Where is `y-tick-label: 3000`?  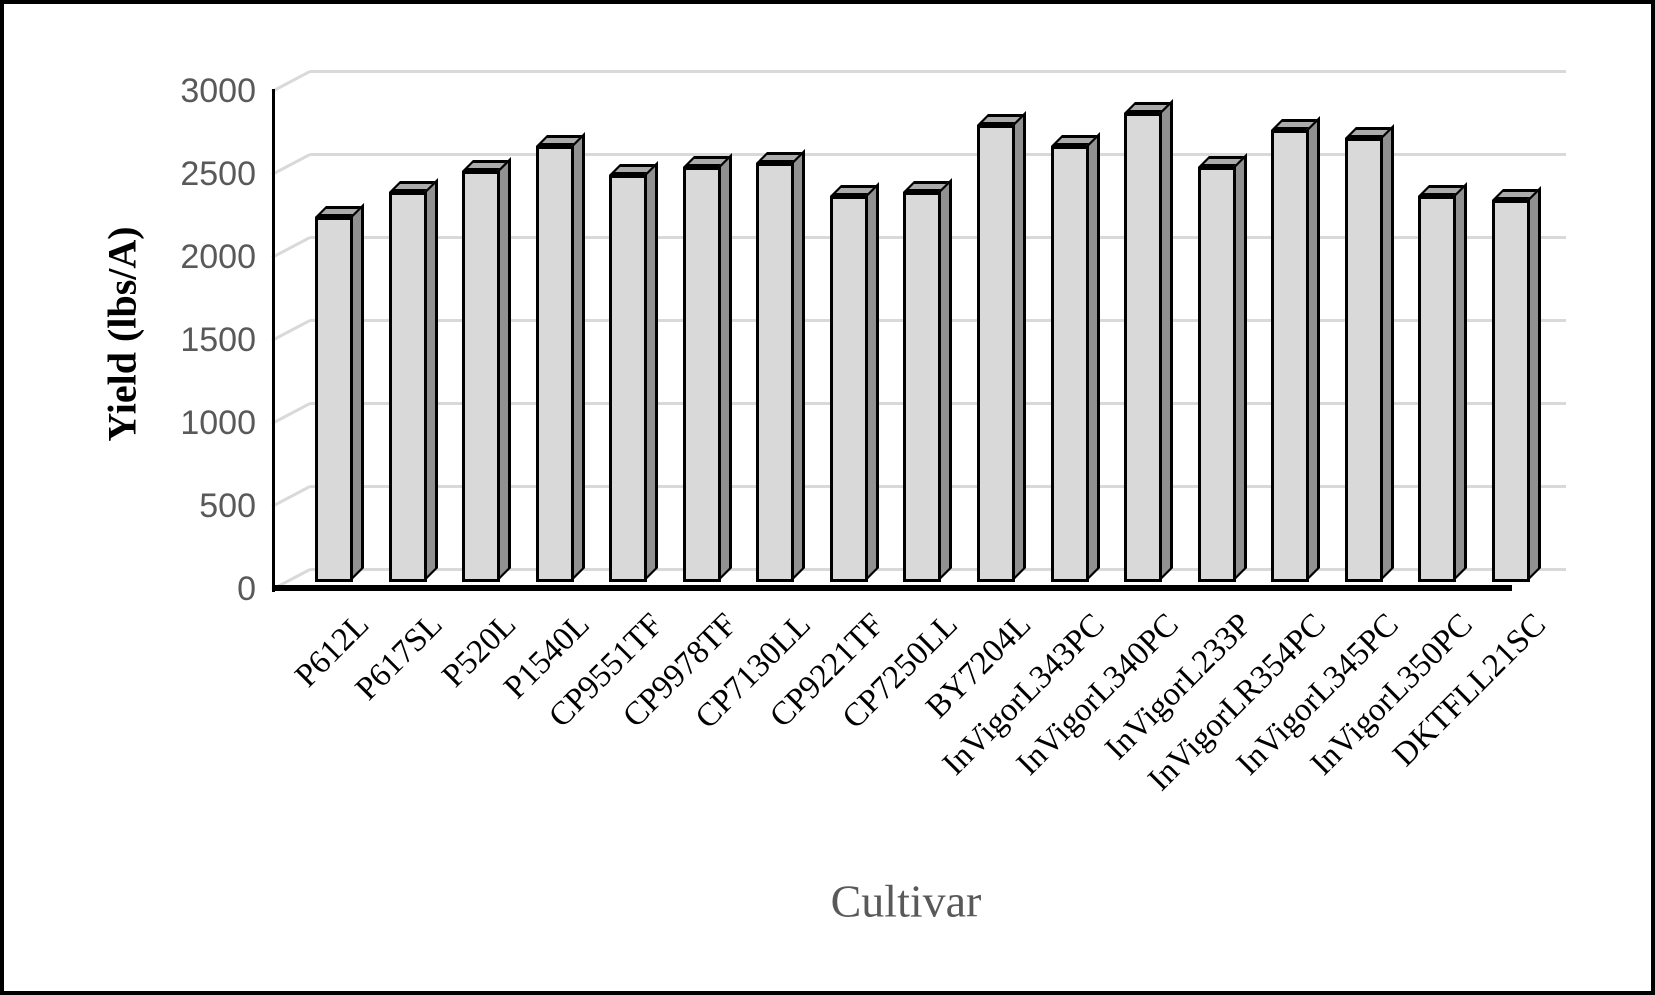
y-tick-label: 3000 is located at coordinates (218, 91).